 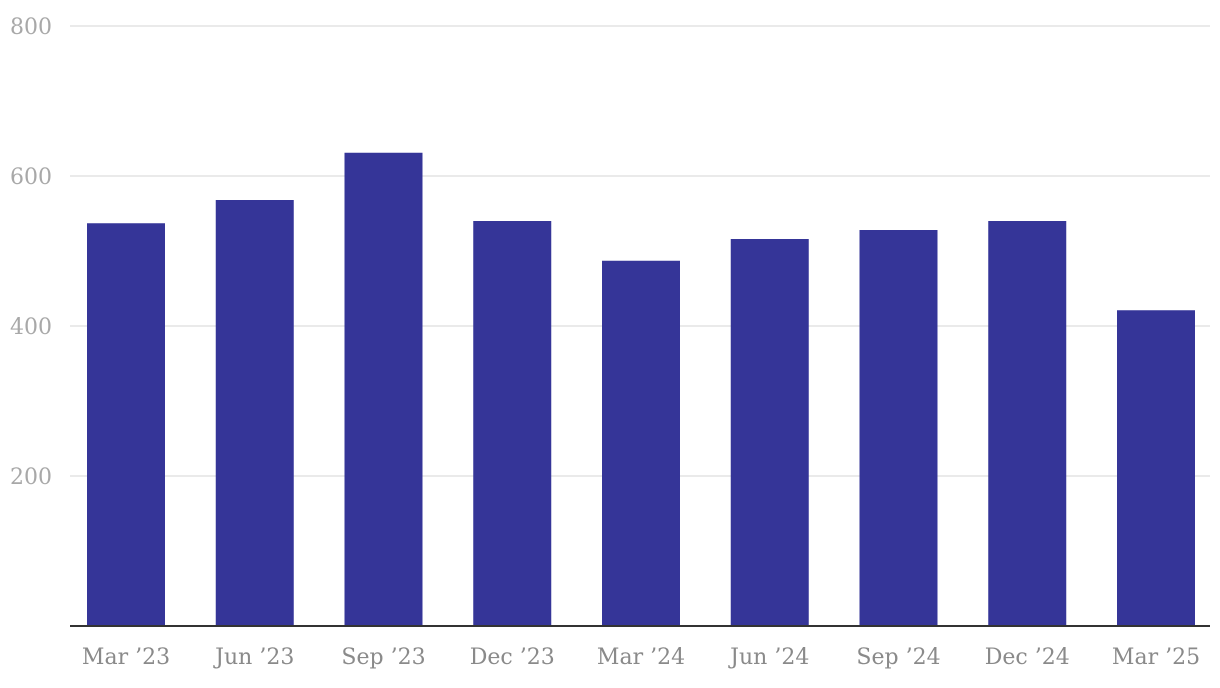 I want to click on y-tick-label: 200, so click(x=31, y=477).